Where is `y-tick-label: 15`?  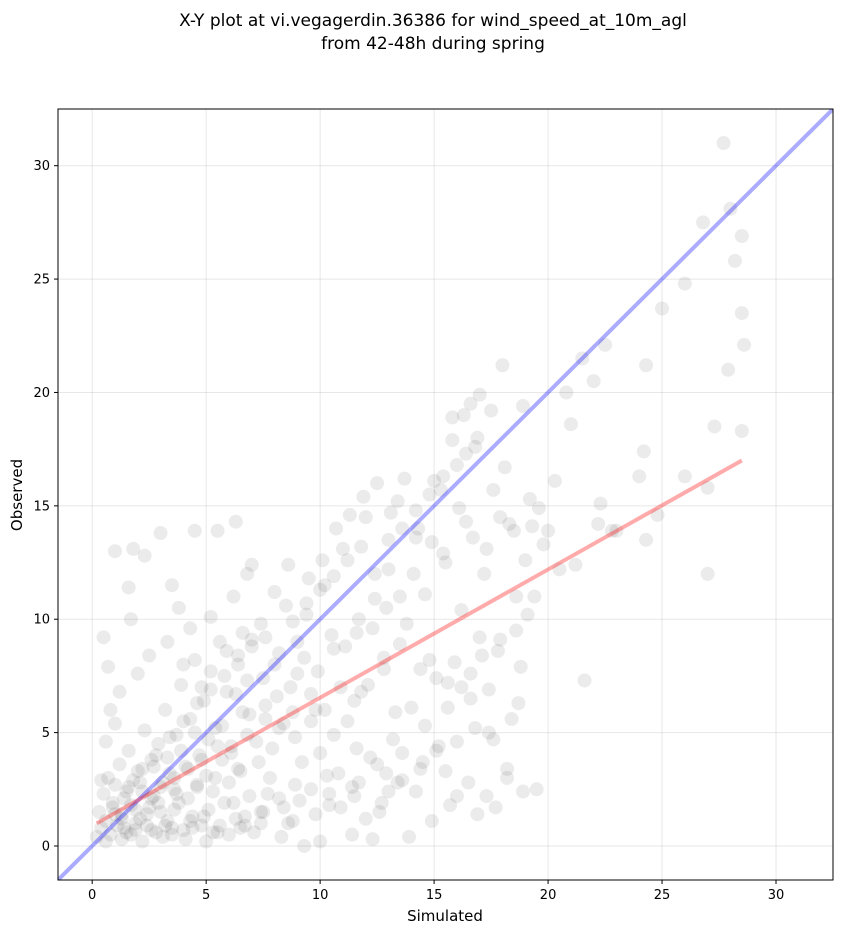 y-tick-label: 15 is located at coordinates (41, 506).